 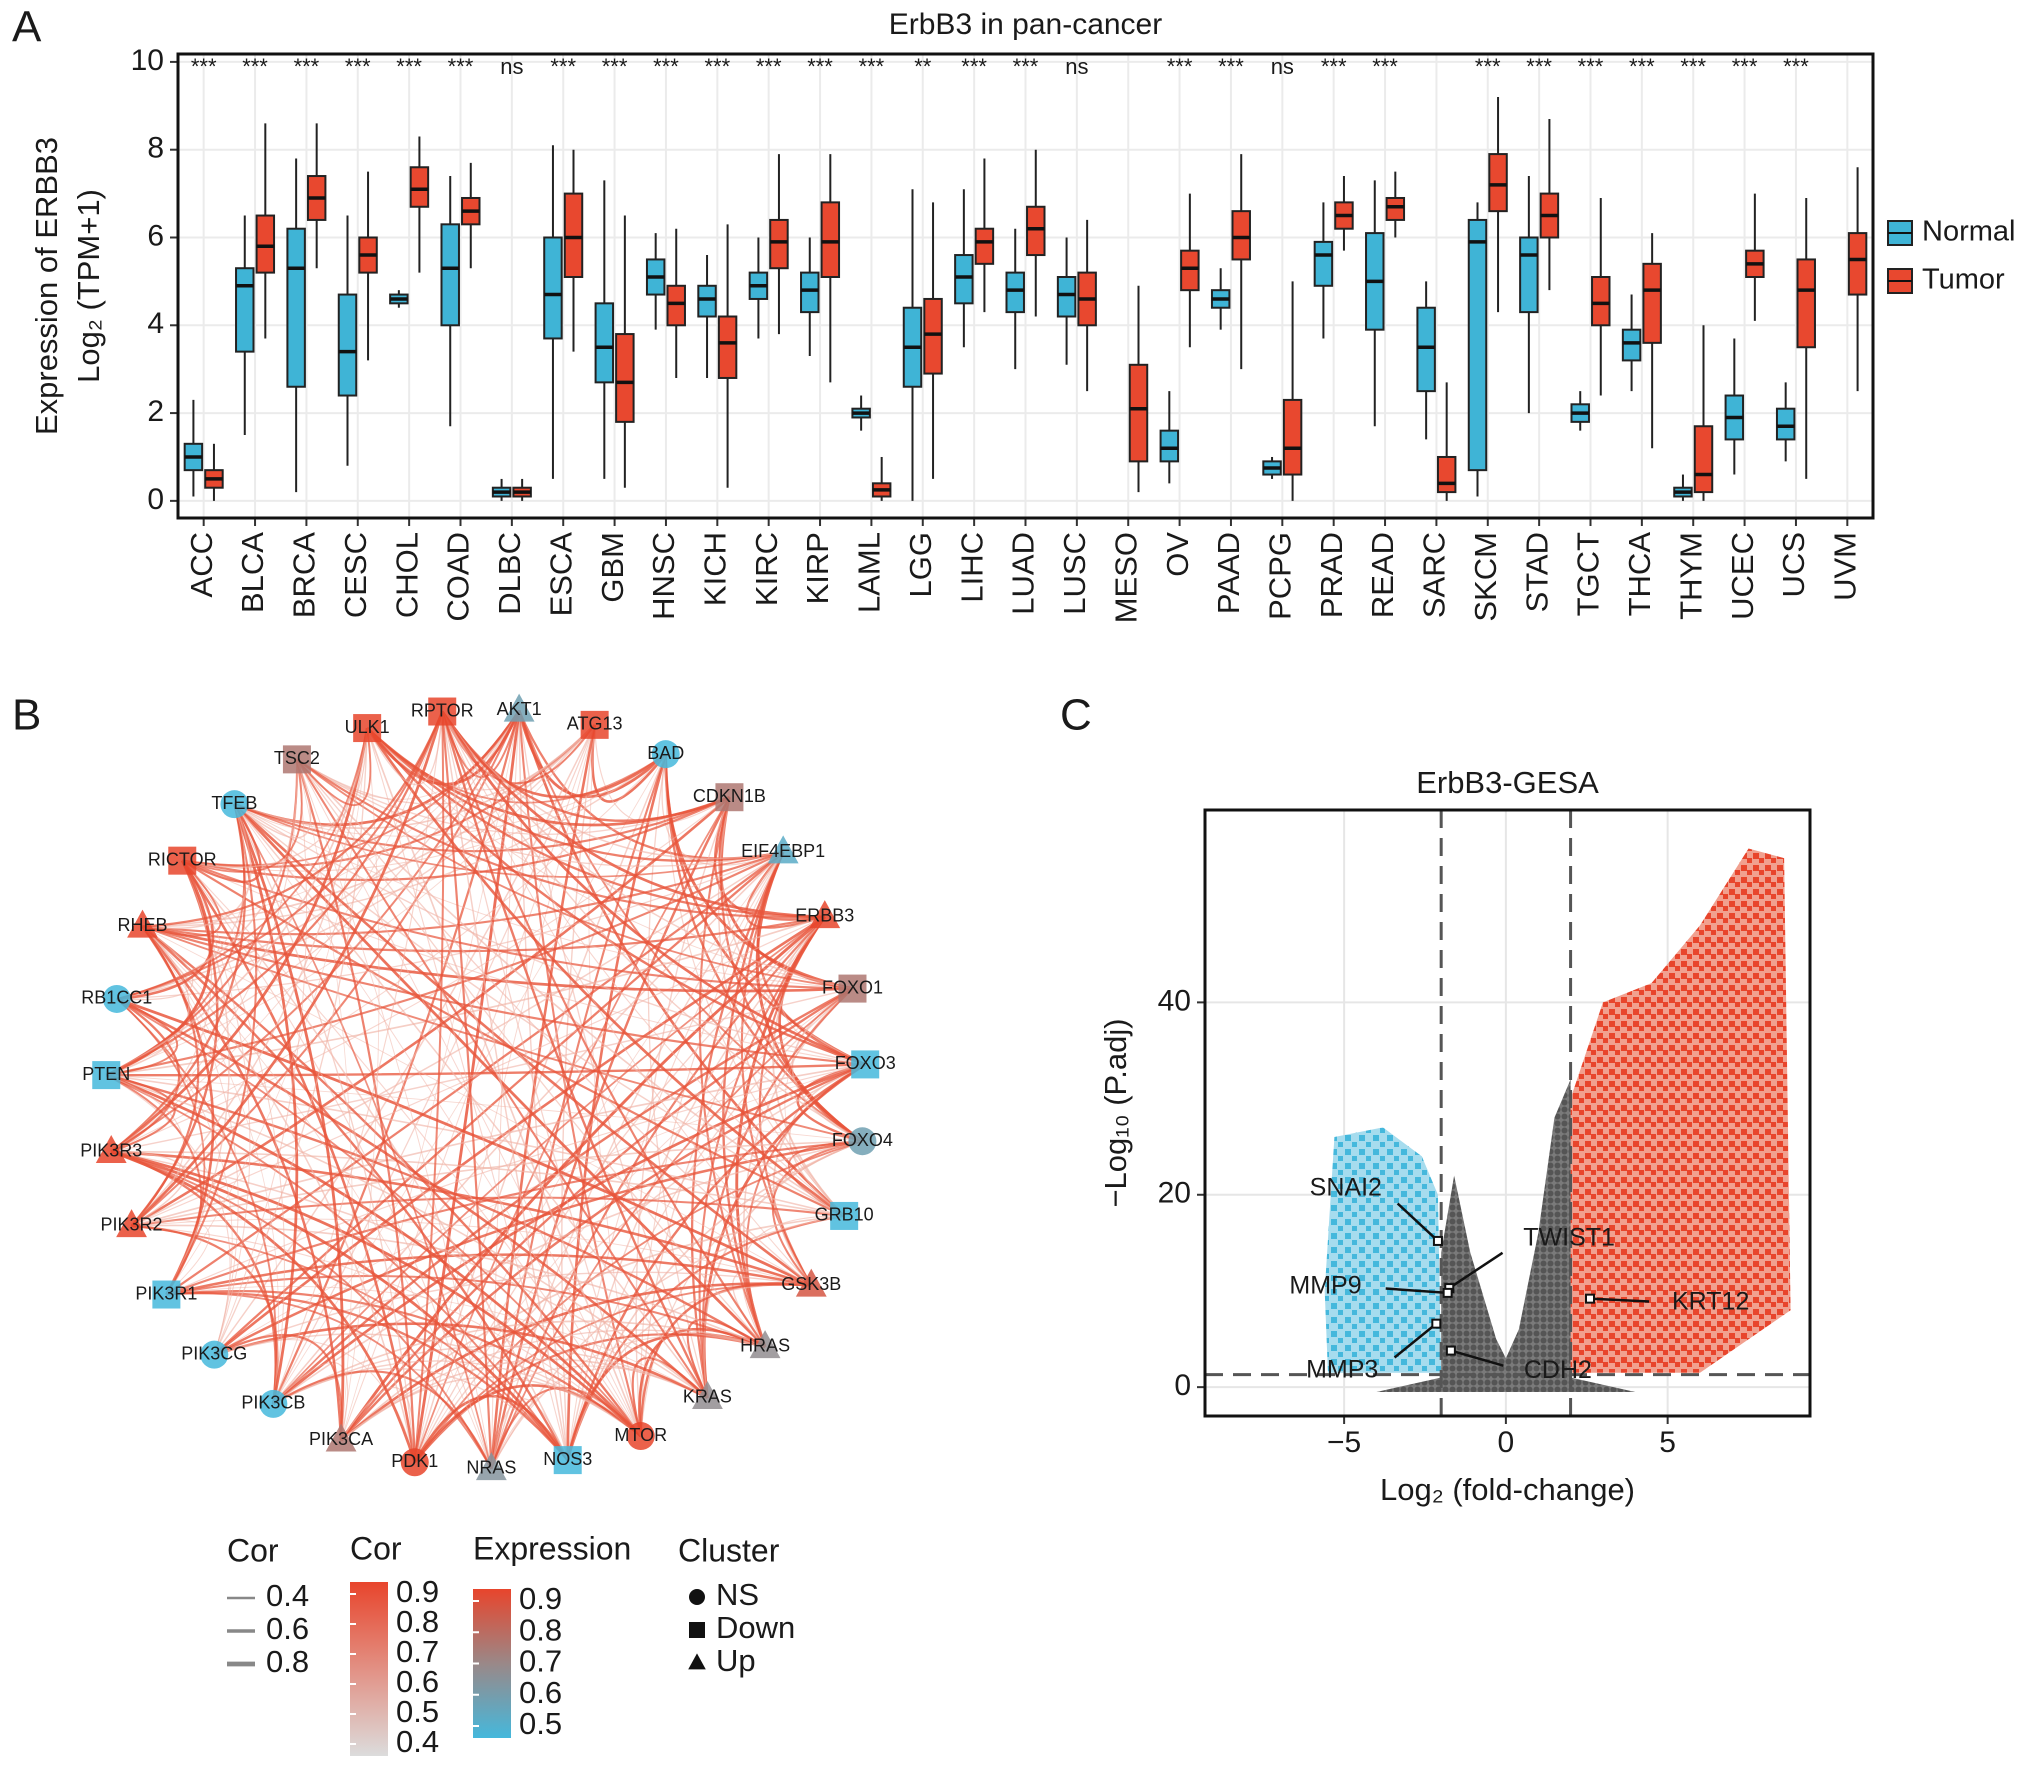 What do you see at coordinates (1115, 1112) in the screenshot?
I see `y-axis-label: −Log₁₀ (P.adj)` at bounding box center [1115, 1112].